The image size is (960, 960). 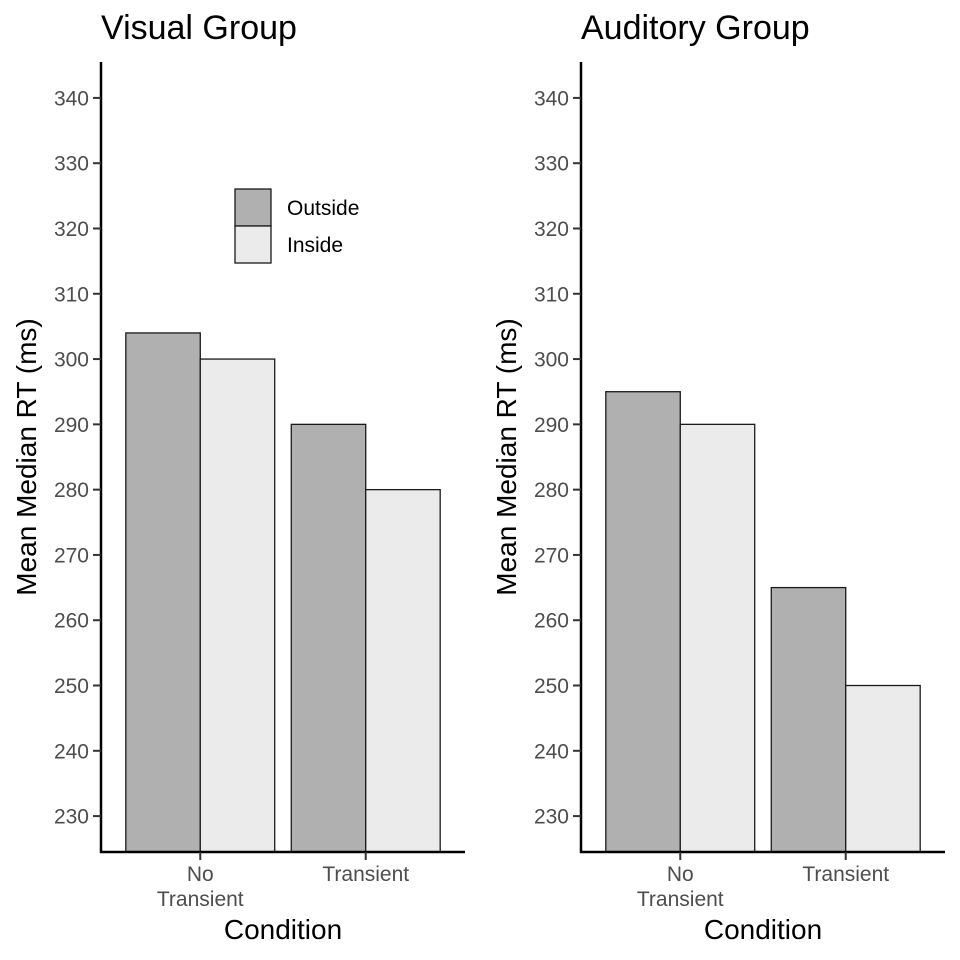 What do you see at coordinates (199, 28) in the screenshot?
I see `chart-title: Visual Group` at bounding box center [199, 28].